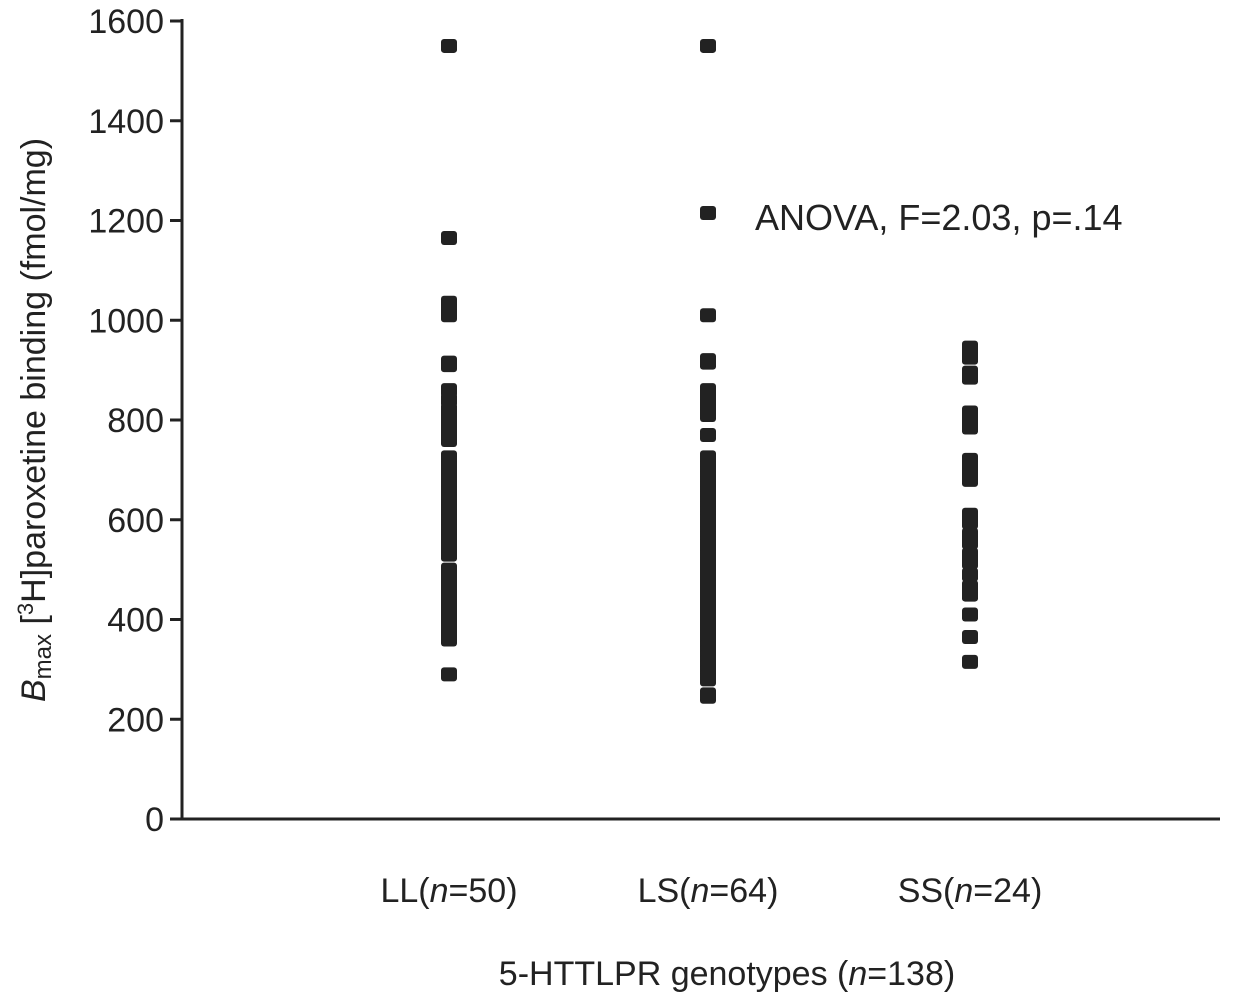 The image size is (1233, 1002). I want to click on y-tick-label: 400, so click(135, 621).